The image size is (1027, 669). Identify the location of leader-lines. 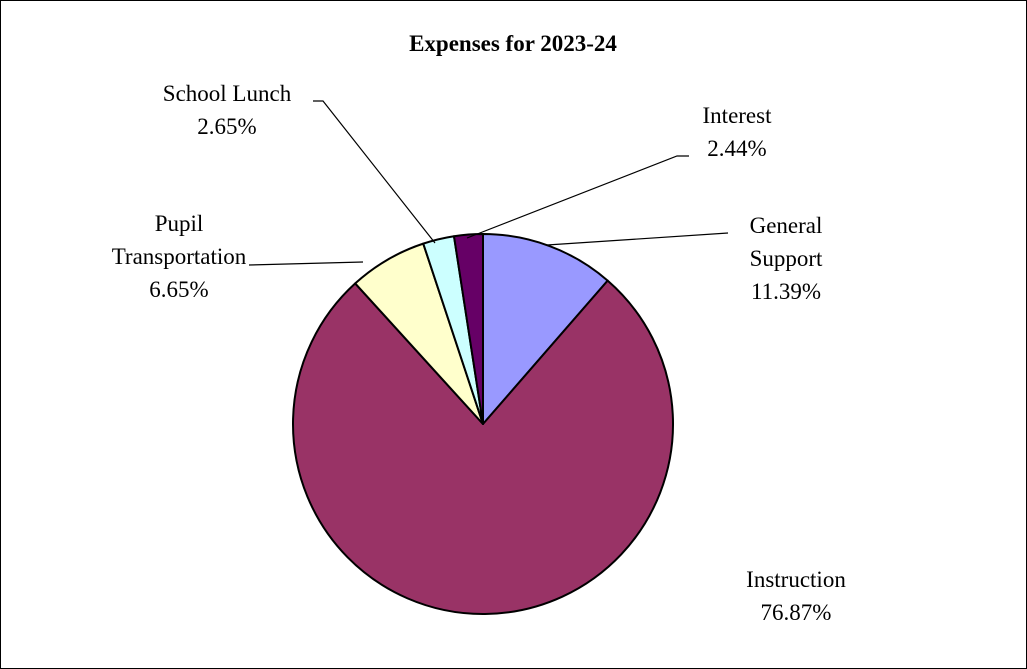
(488, 183).